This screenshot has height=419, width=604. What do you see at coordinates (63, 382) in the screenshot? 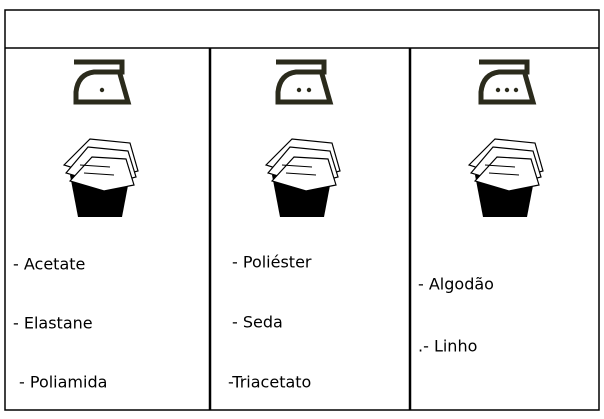
I see `fabric-item: - Poliamida` at bounding box center [63, 382].